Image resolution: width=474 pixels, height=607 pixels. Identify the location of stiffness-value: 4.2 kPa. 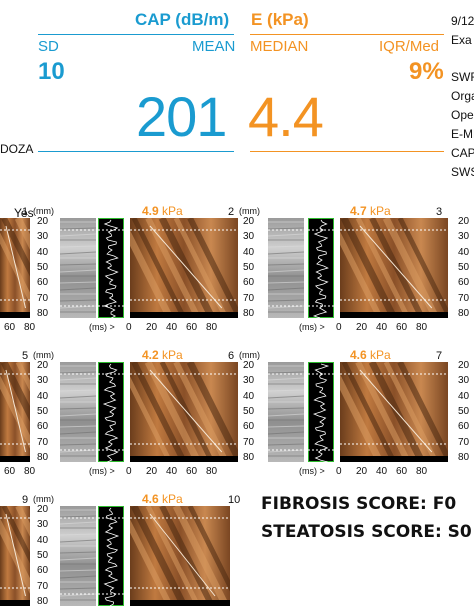
(162, 355).